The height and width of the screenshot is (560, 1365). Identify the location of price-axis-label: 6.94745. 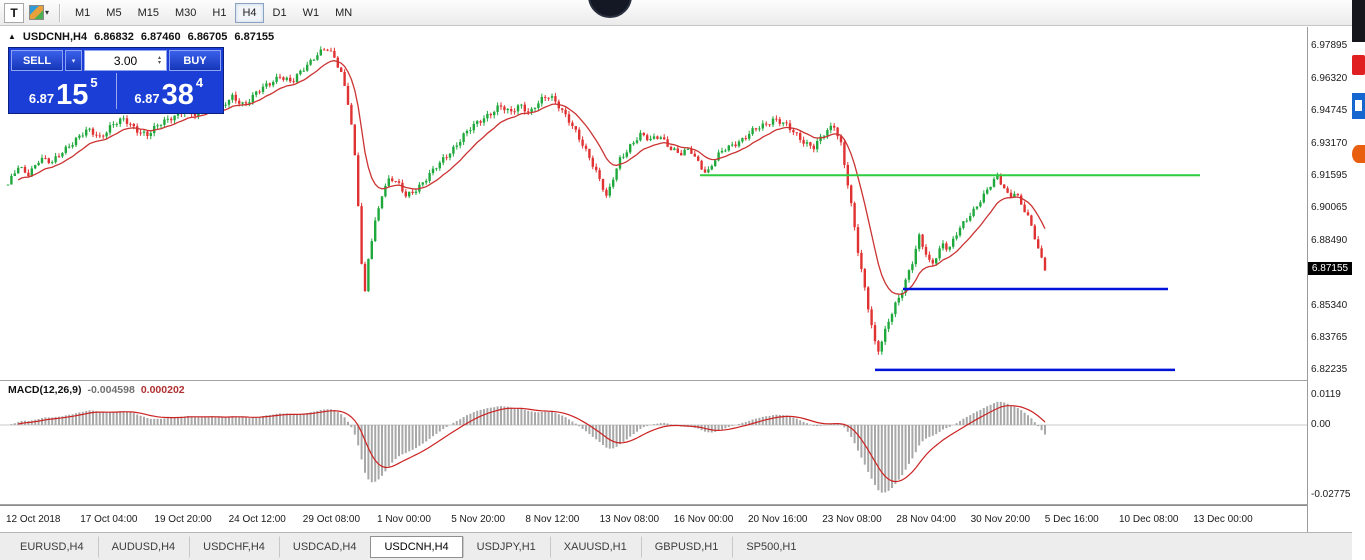
(1329, 111).